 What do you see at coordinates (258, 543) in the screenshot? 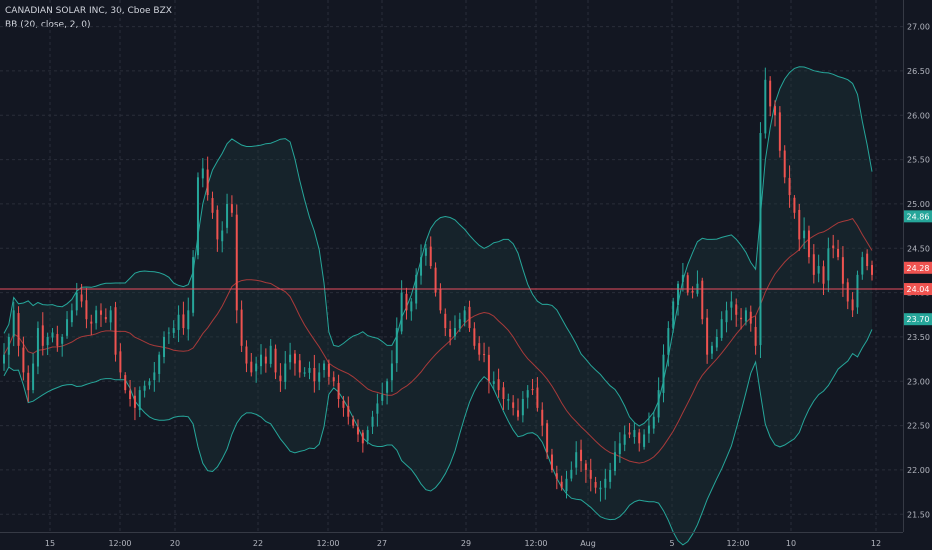
I see `x-tick-3: 22` at bounding box center [258, 543].